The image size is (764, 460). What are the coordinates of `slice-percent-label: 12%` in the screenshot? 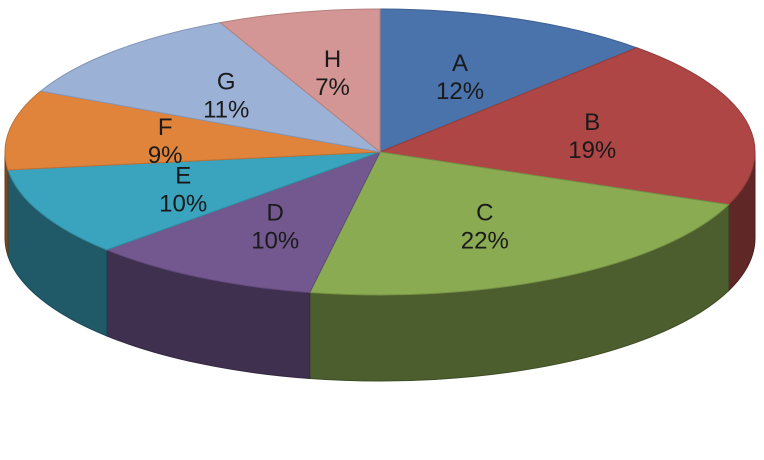 It's located at (460, 91).